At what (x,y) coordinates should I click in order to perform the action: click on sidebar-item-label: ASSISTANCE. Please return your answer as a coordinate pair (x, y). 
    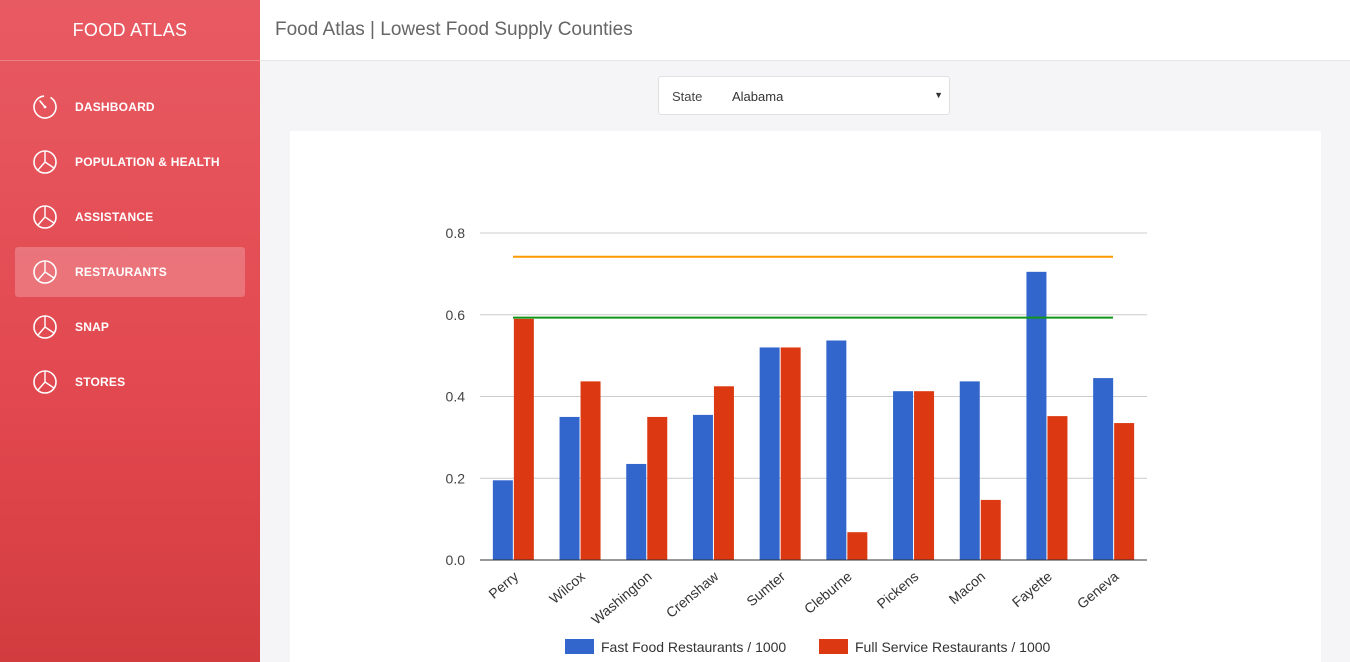
    Looking at the image, I should click on (114, 217).